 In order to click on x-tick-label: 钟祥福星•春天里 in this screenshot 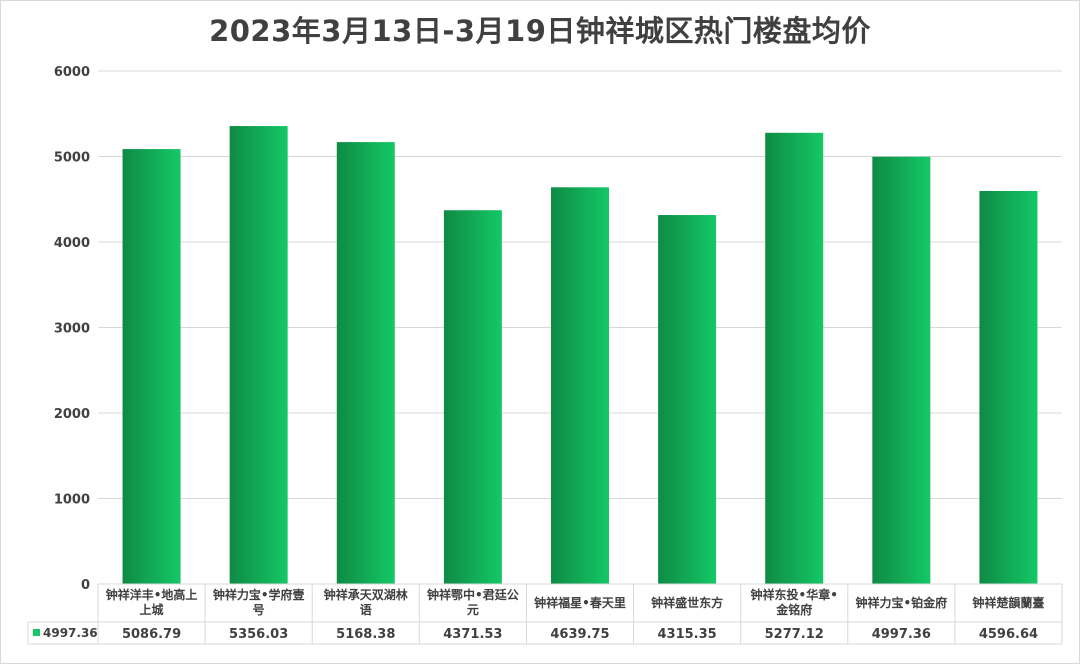, I will do `click(580, 602)`.